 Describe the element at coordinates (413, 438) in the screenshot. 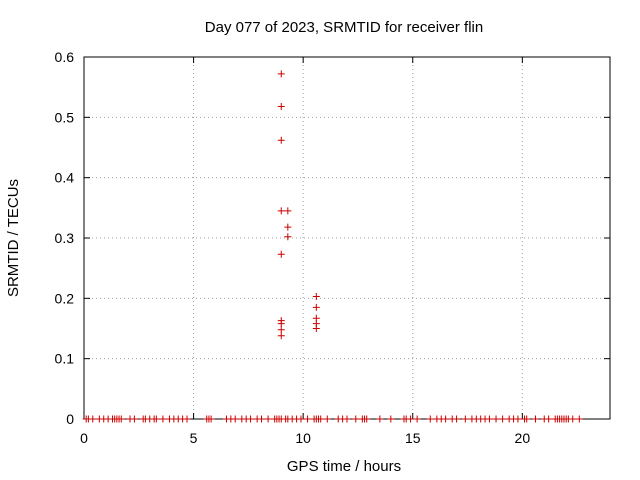

I see `x-tick-label: 15` at that location.